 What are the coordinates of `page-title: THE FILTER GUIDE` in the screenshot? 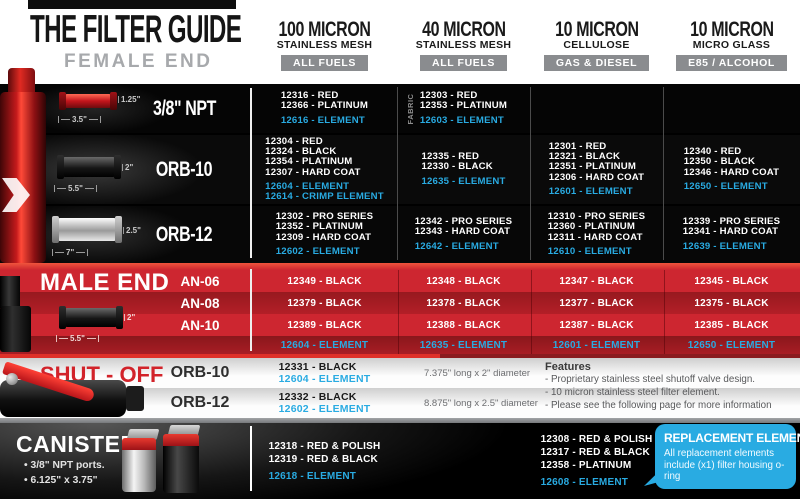 It's located at (200, 30).